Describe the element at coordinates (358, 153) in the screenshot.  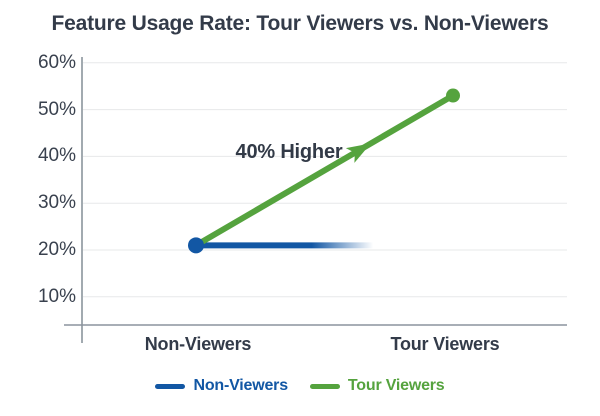
I see `arrow-head-icon` at that location.